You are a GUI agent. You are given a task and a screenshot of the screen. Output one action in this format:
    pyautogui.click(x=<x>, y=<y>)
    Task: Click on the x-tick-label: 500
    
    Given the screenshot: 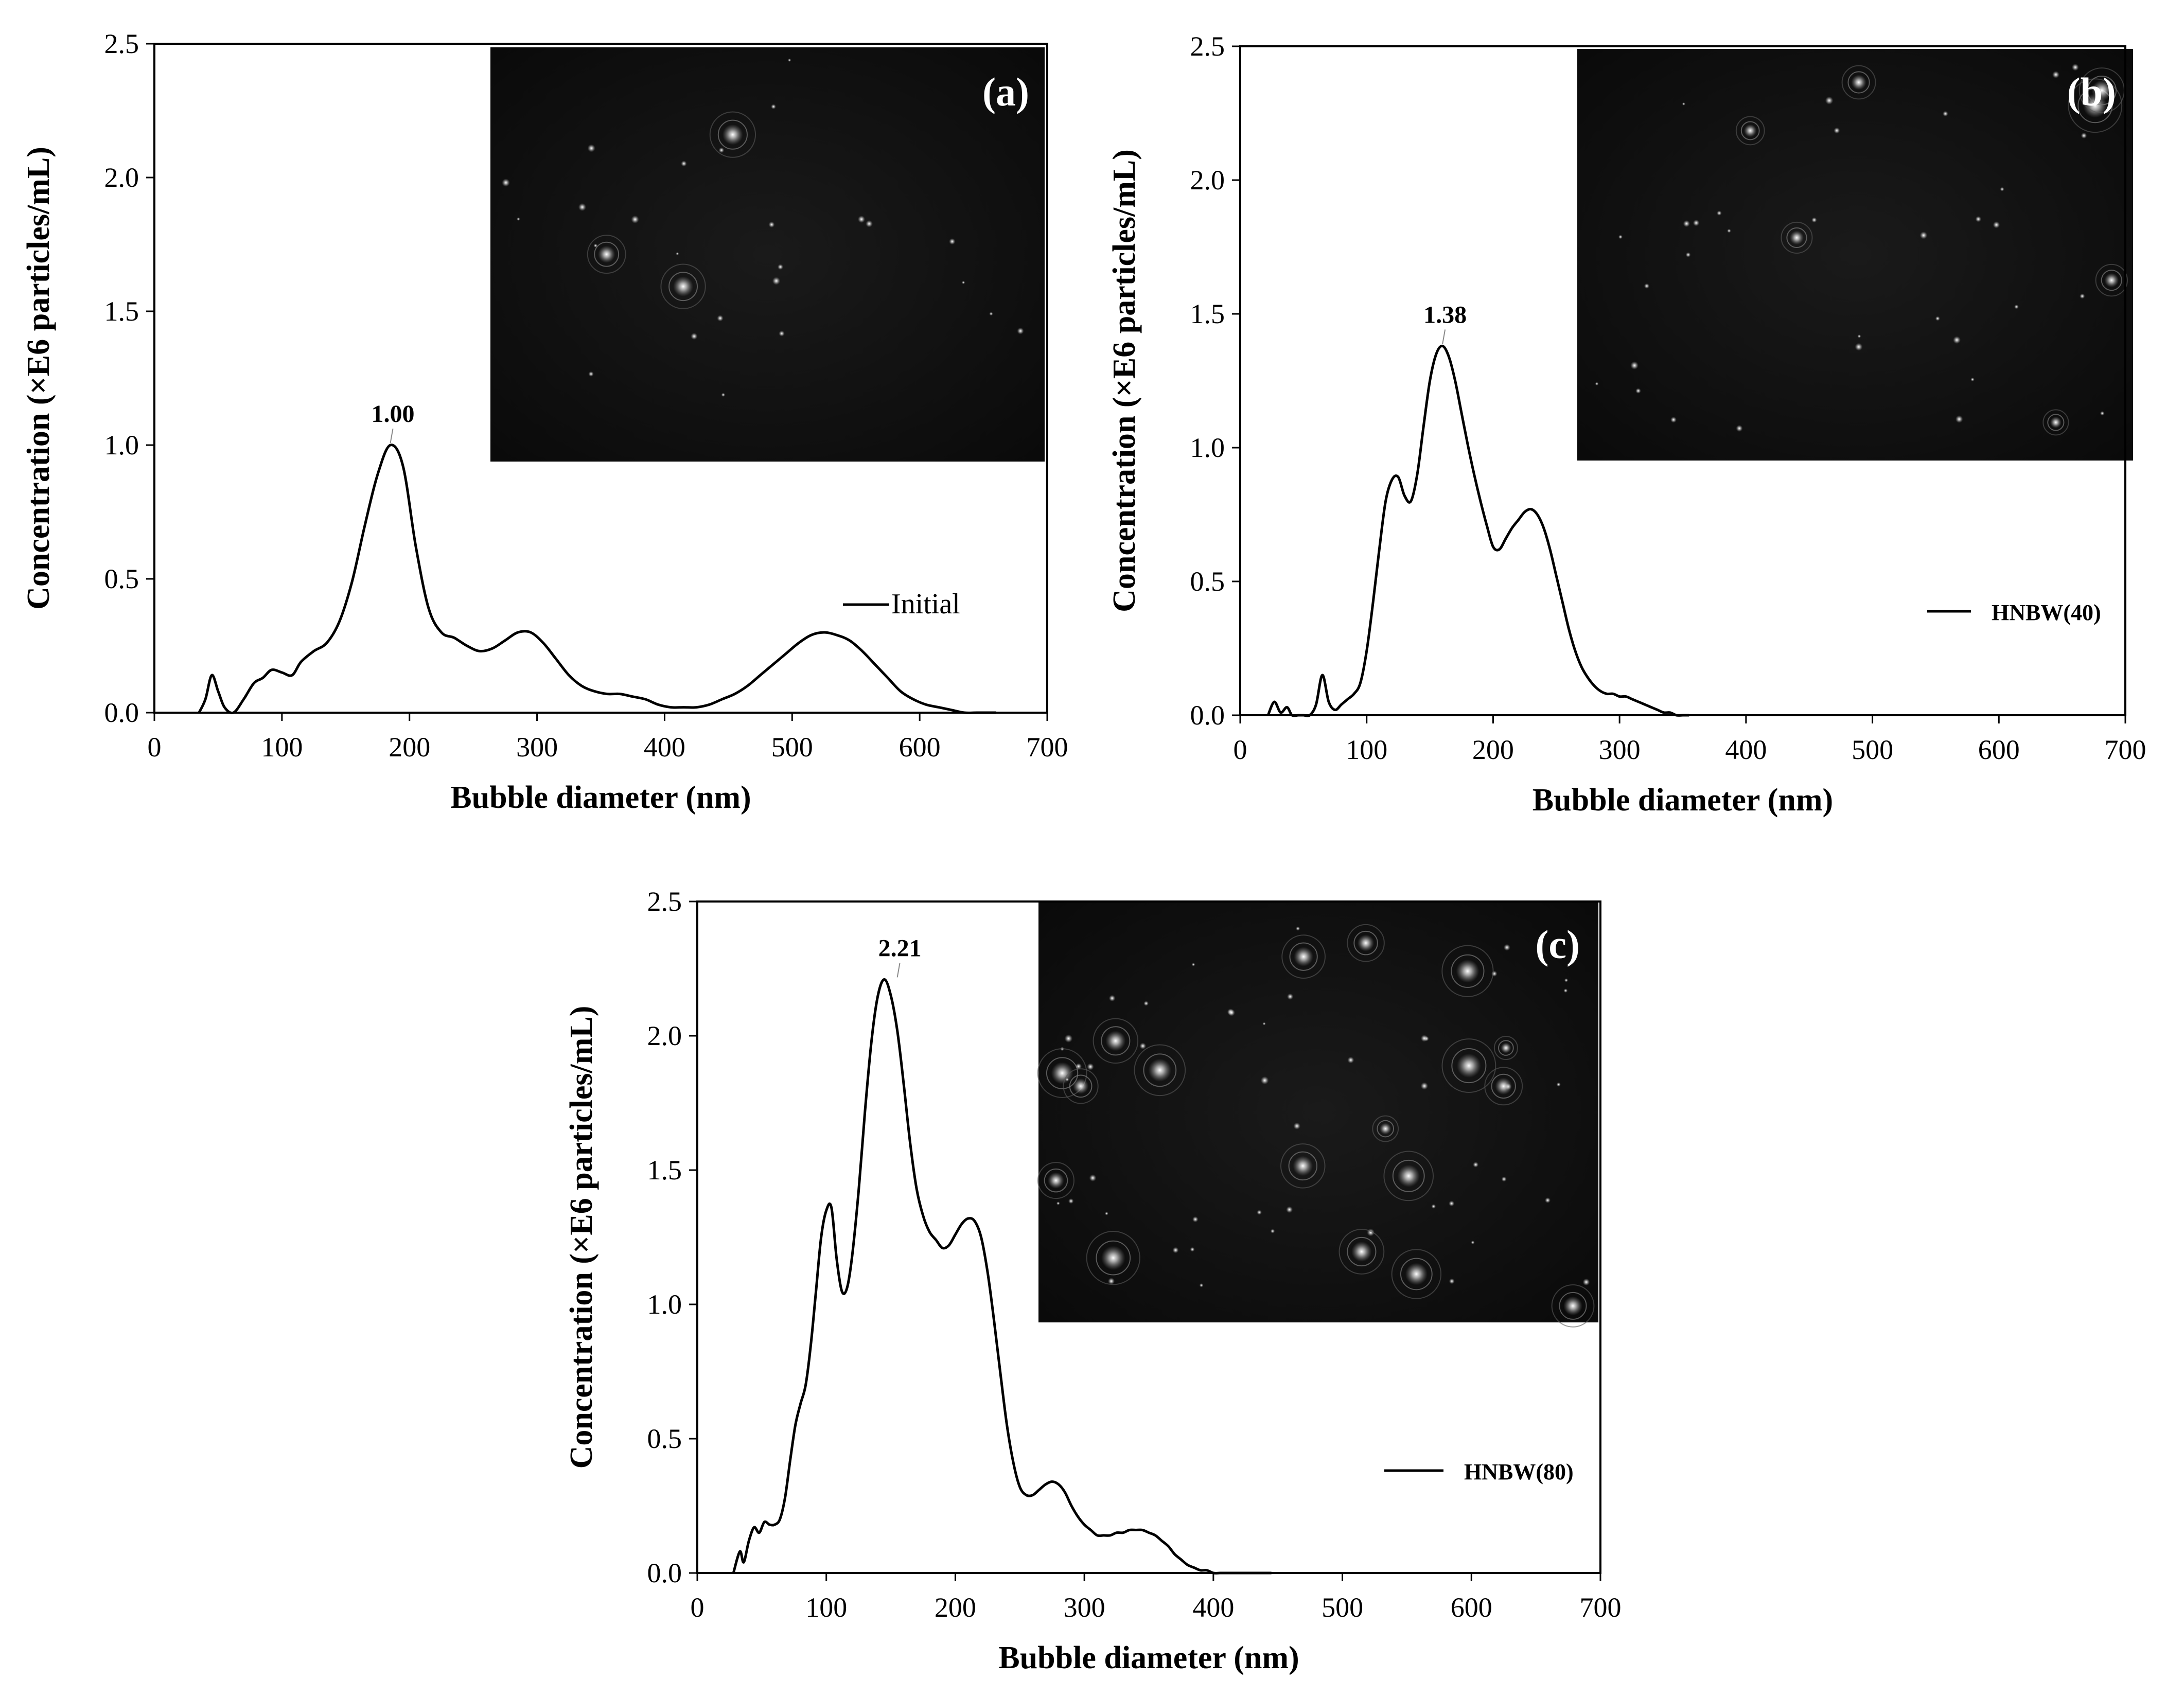 What is the action you would take?
    pyautogui.click(x=792, y=747)
    